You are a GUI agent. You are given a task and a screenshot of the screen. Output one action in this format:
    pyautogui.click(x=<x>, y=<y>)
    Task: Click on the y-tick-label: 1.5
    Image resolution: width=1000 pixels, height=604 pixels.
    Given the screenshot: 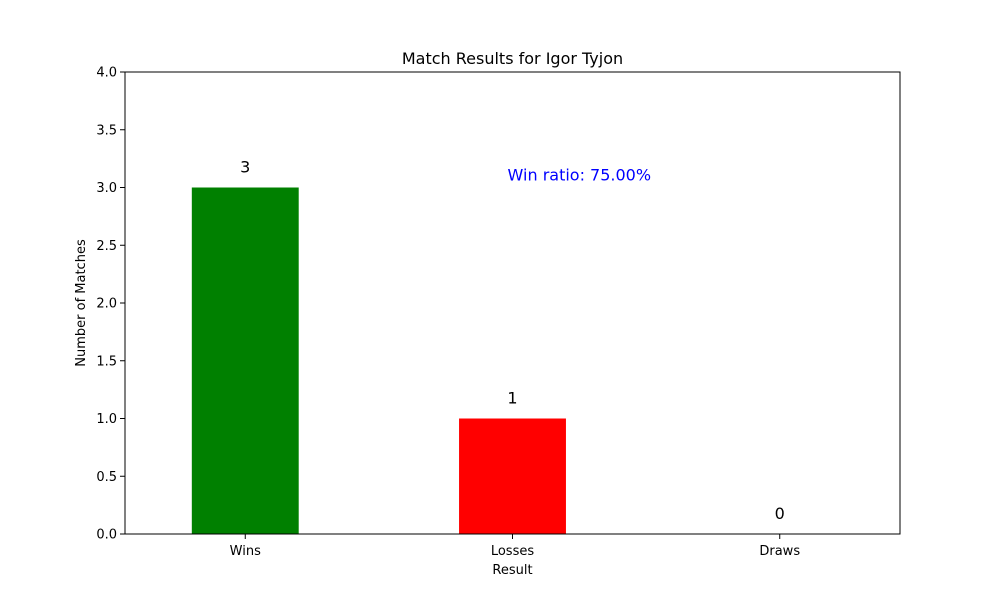 What is the action you would take?
    pyautogui.click(x=106, y=361)
    